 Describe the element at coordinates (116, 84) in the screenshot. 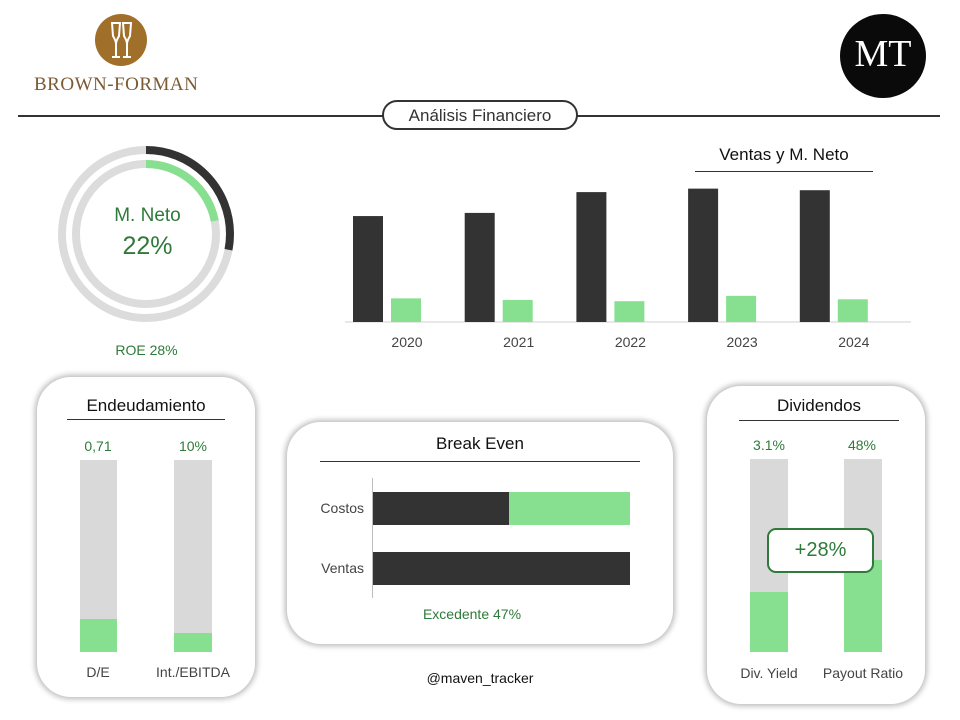

I see `brand-logo-text: BROWN-FORMAN` at that location.